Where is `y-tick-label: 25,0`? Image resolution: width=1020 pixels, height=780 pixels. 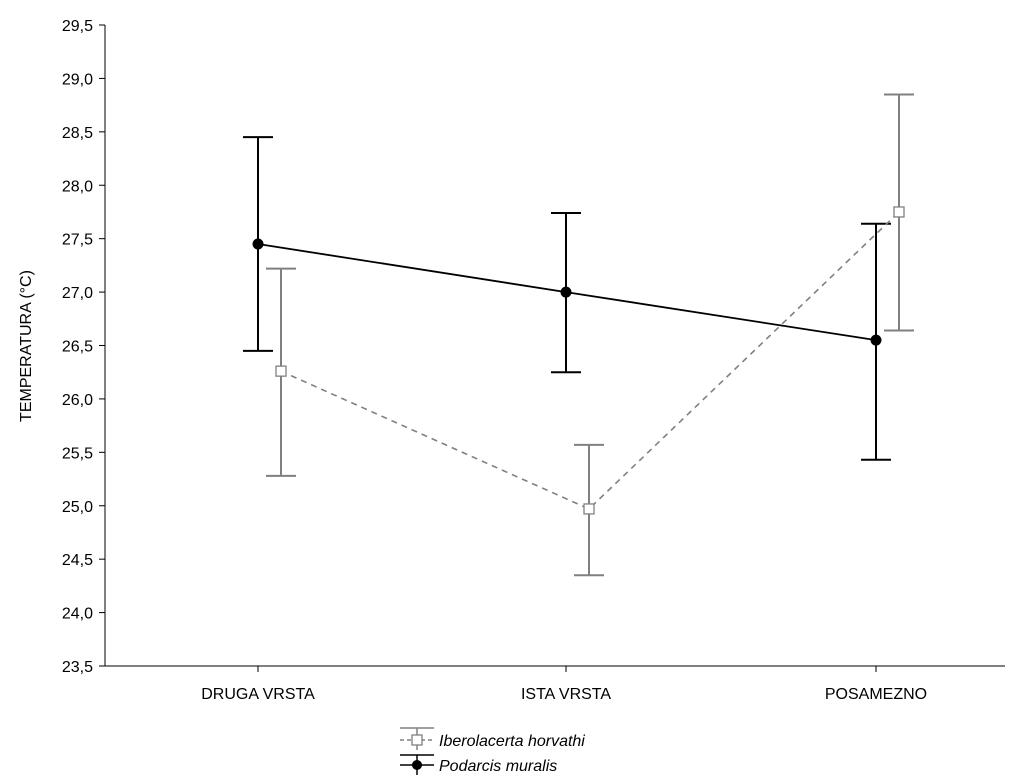 y-tick-label: 25,0 is located at coordinates (77, 507).